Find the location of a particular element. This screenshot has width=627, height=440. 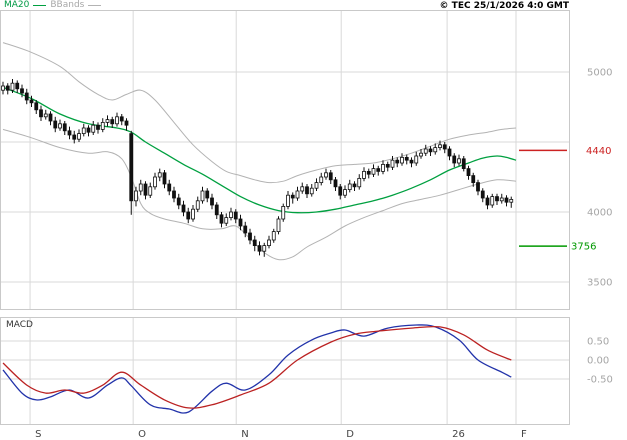

price-axis-label: 3500 is located at coordinates (599, 283).